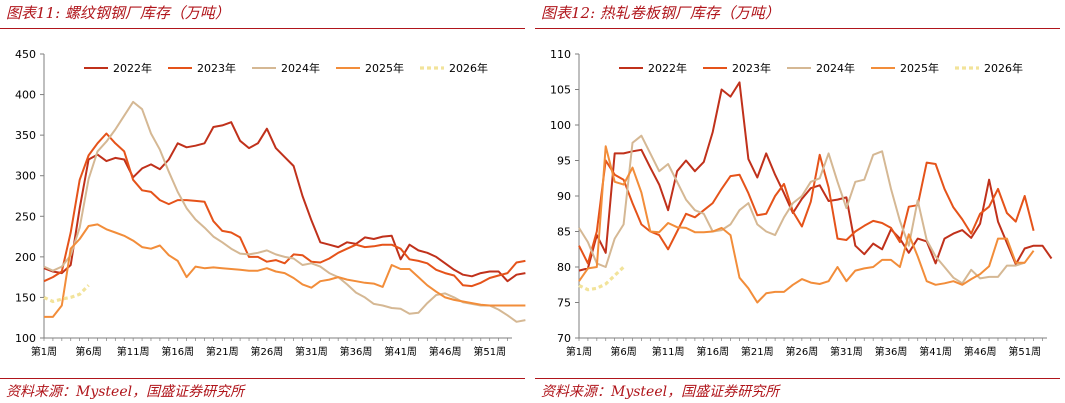 The height and width of the screenshot is (403, 1065). What do you see at coordinates (564, 267) in the screenshot?
I see `y-tick-label: 80` at bounding box center [564, 267].